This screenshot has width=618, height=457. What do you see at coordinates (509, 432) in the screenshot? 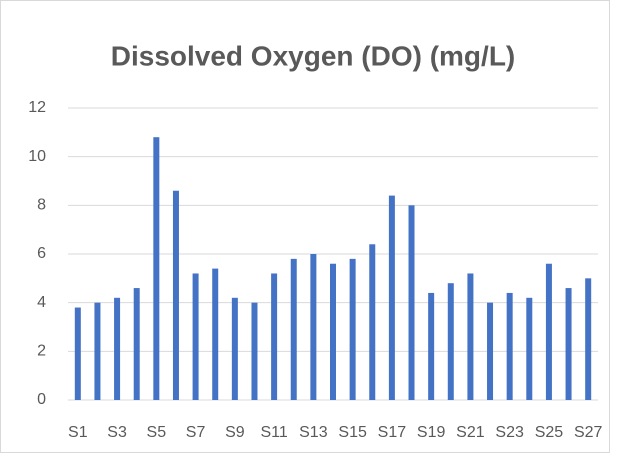
I see `x-tick-label: S23` at bounding box center [509, 432].